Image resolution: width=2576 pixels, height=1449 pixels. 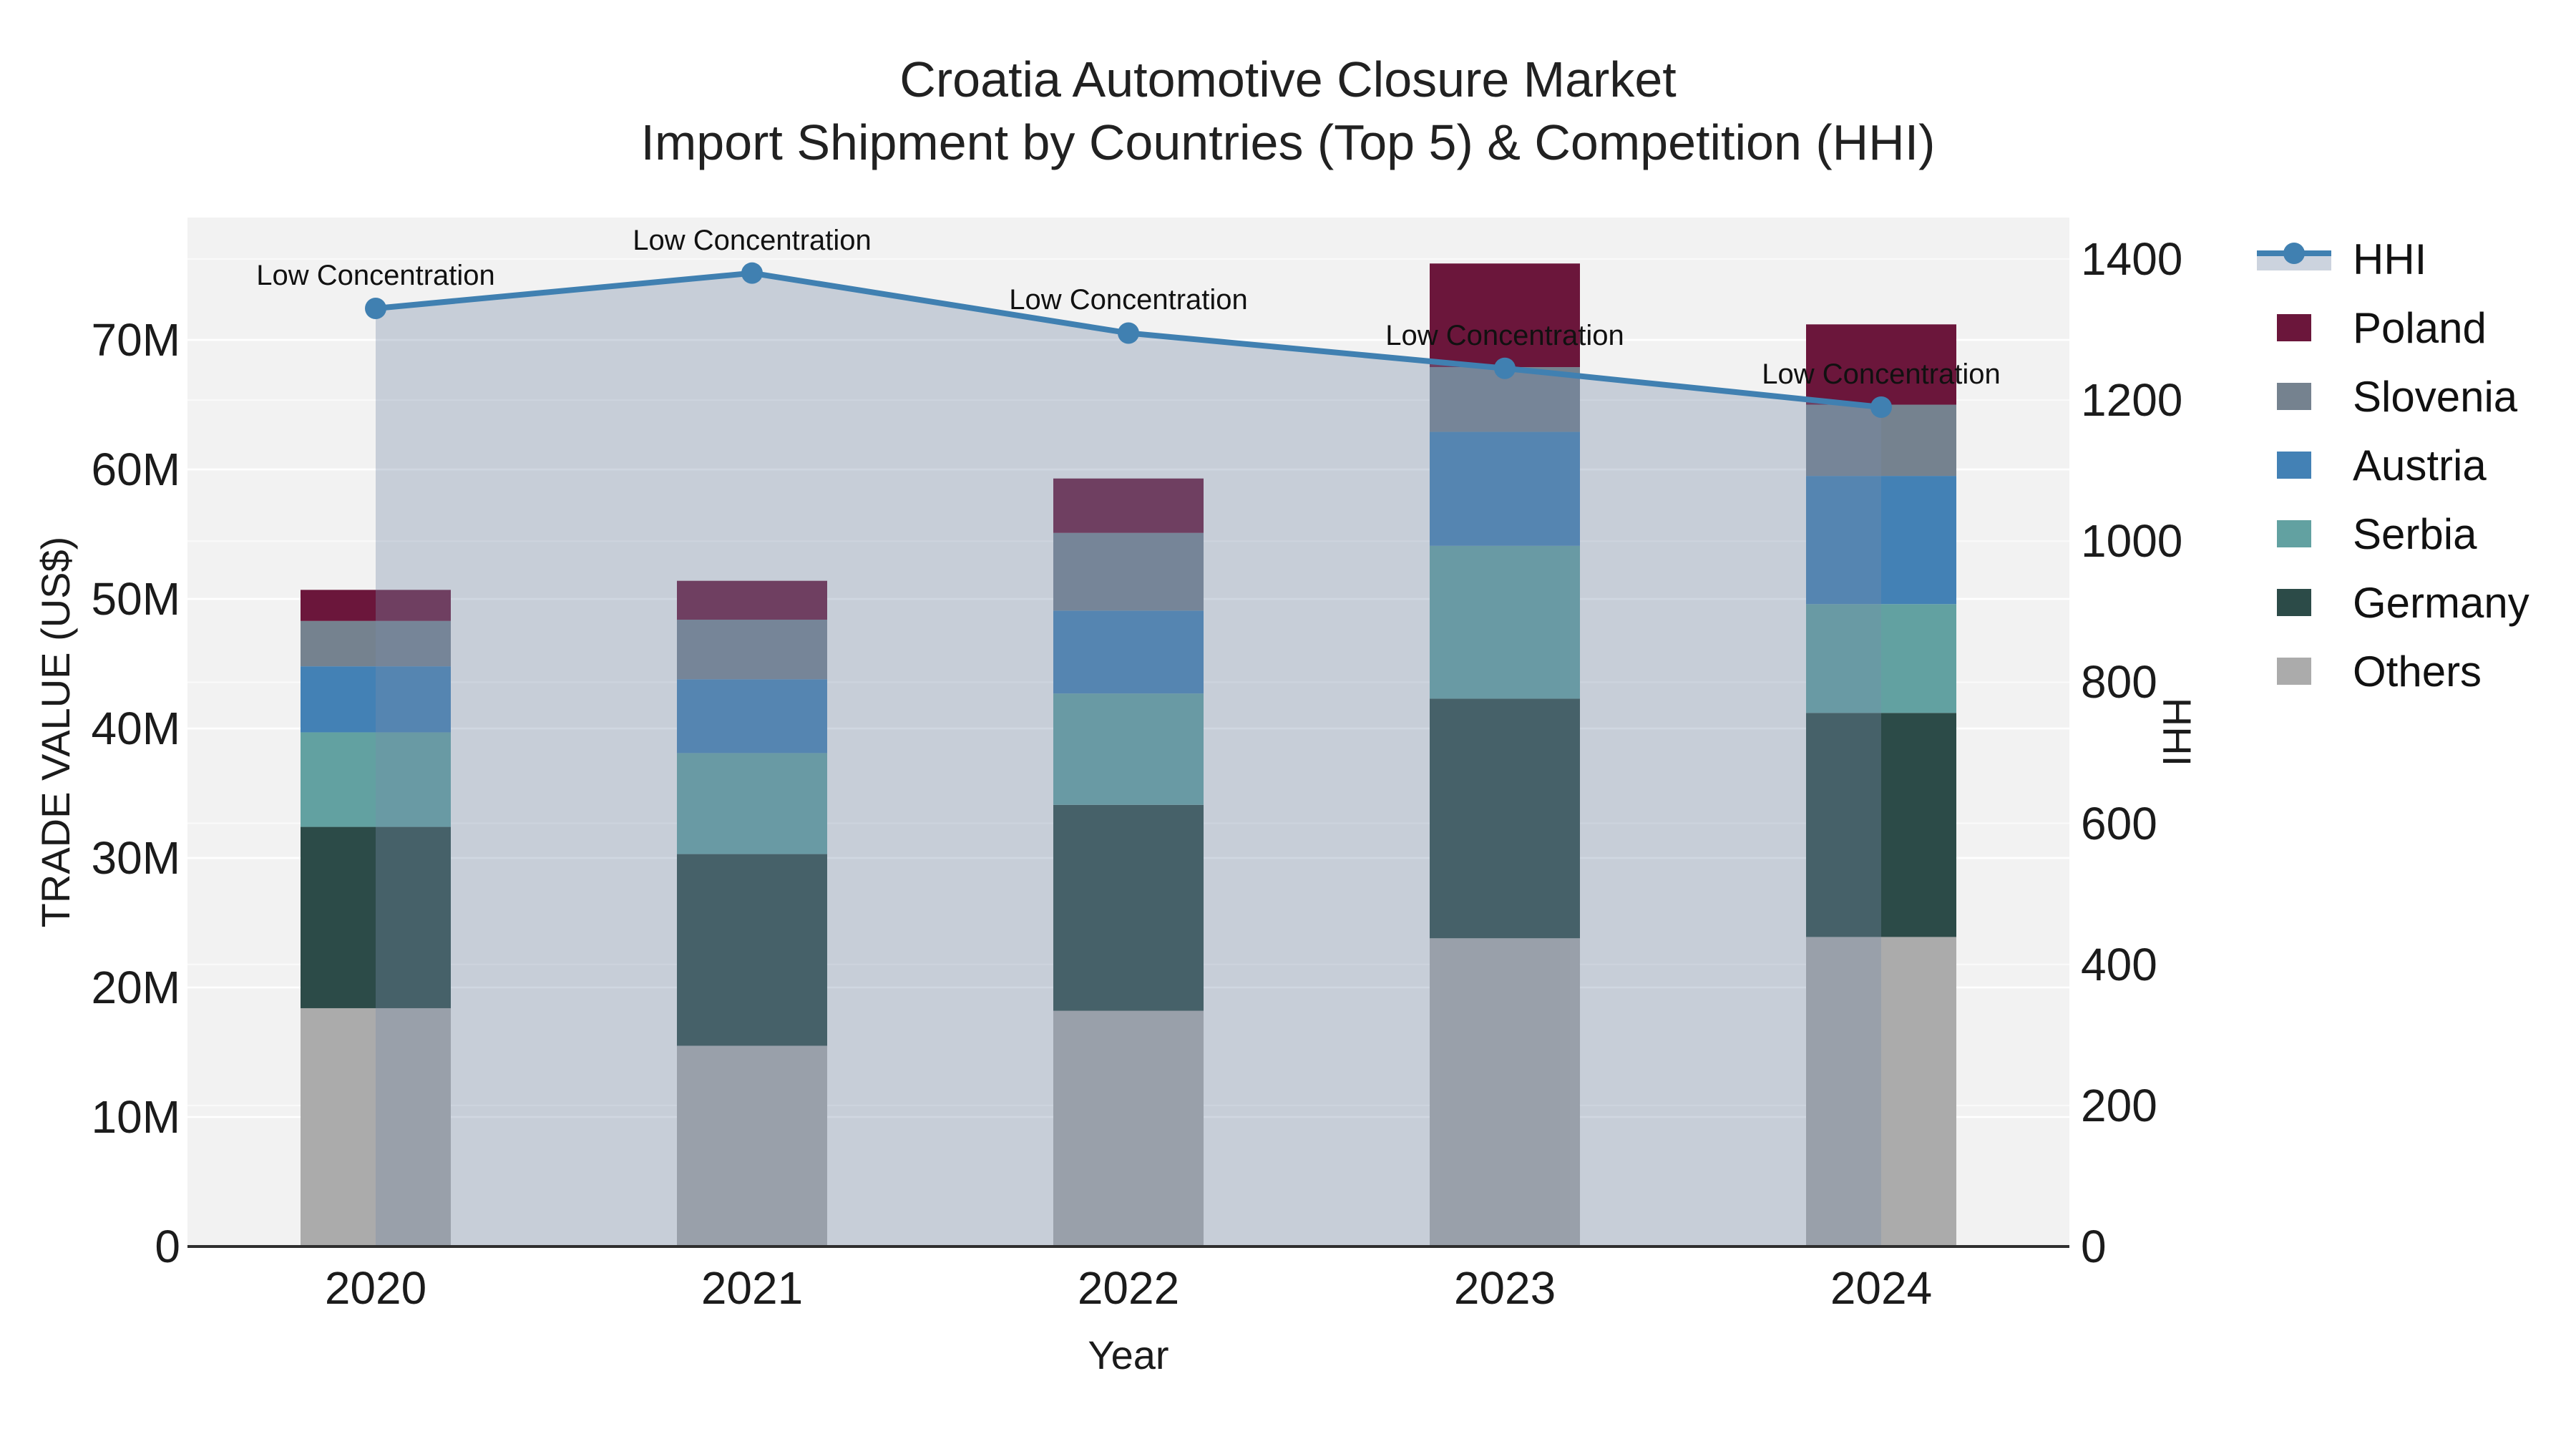 What do you see at coordinates (1505, 1092) in the screenshot?
I see `bar-segment-others-2023` at bounding box center [1505, 1092].